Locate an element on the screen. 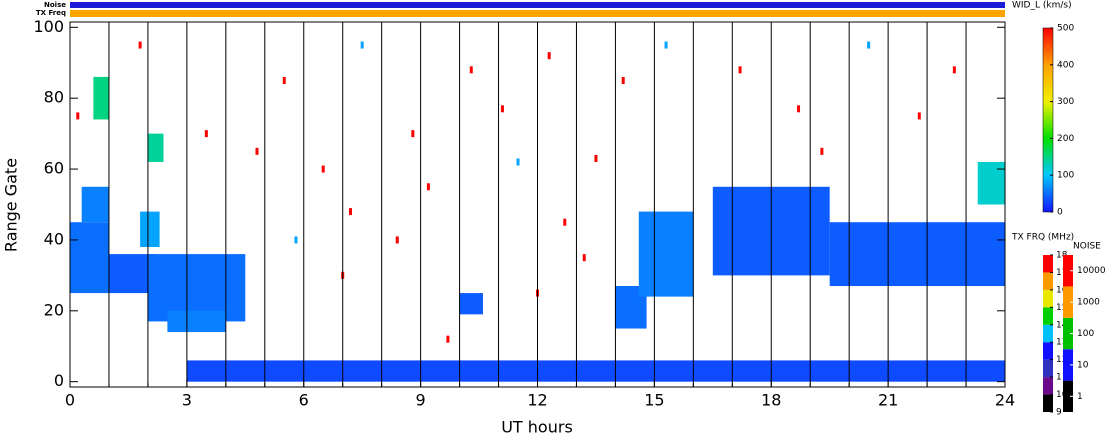 The image size is (1118, 439). x-tick-label: 3 is located at coordinates (187, 400).